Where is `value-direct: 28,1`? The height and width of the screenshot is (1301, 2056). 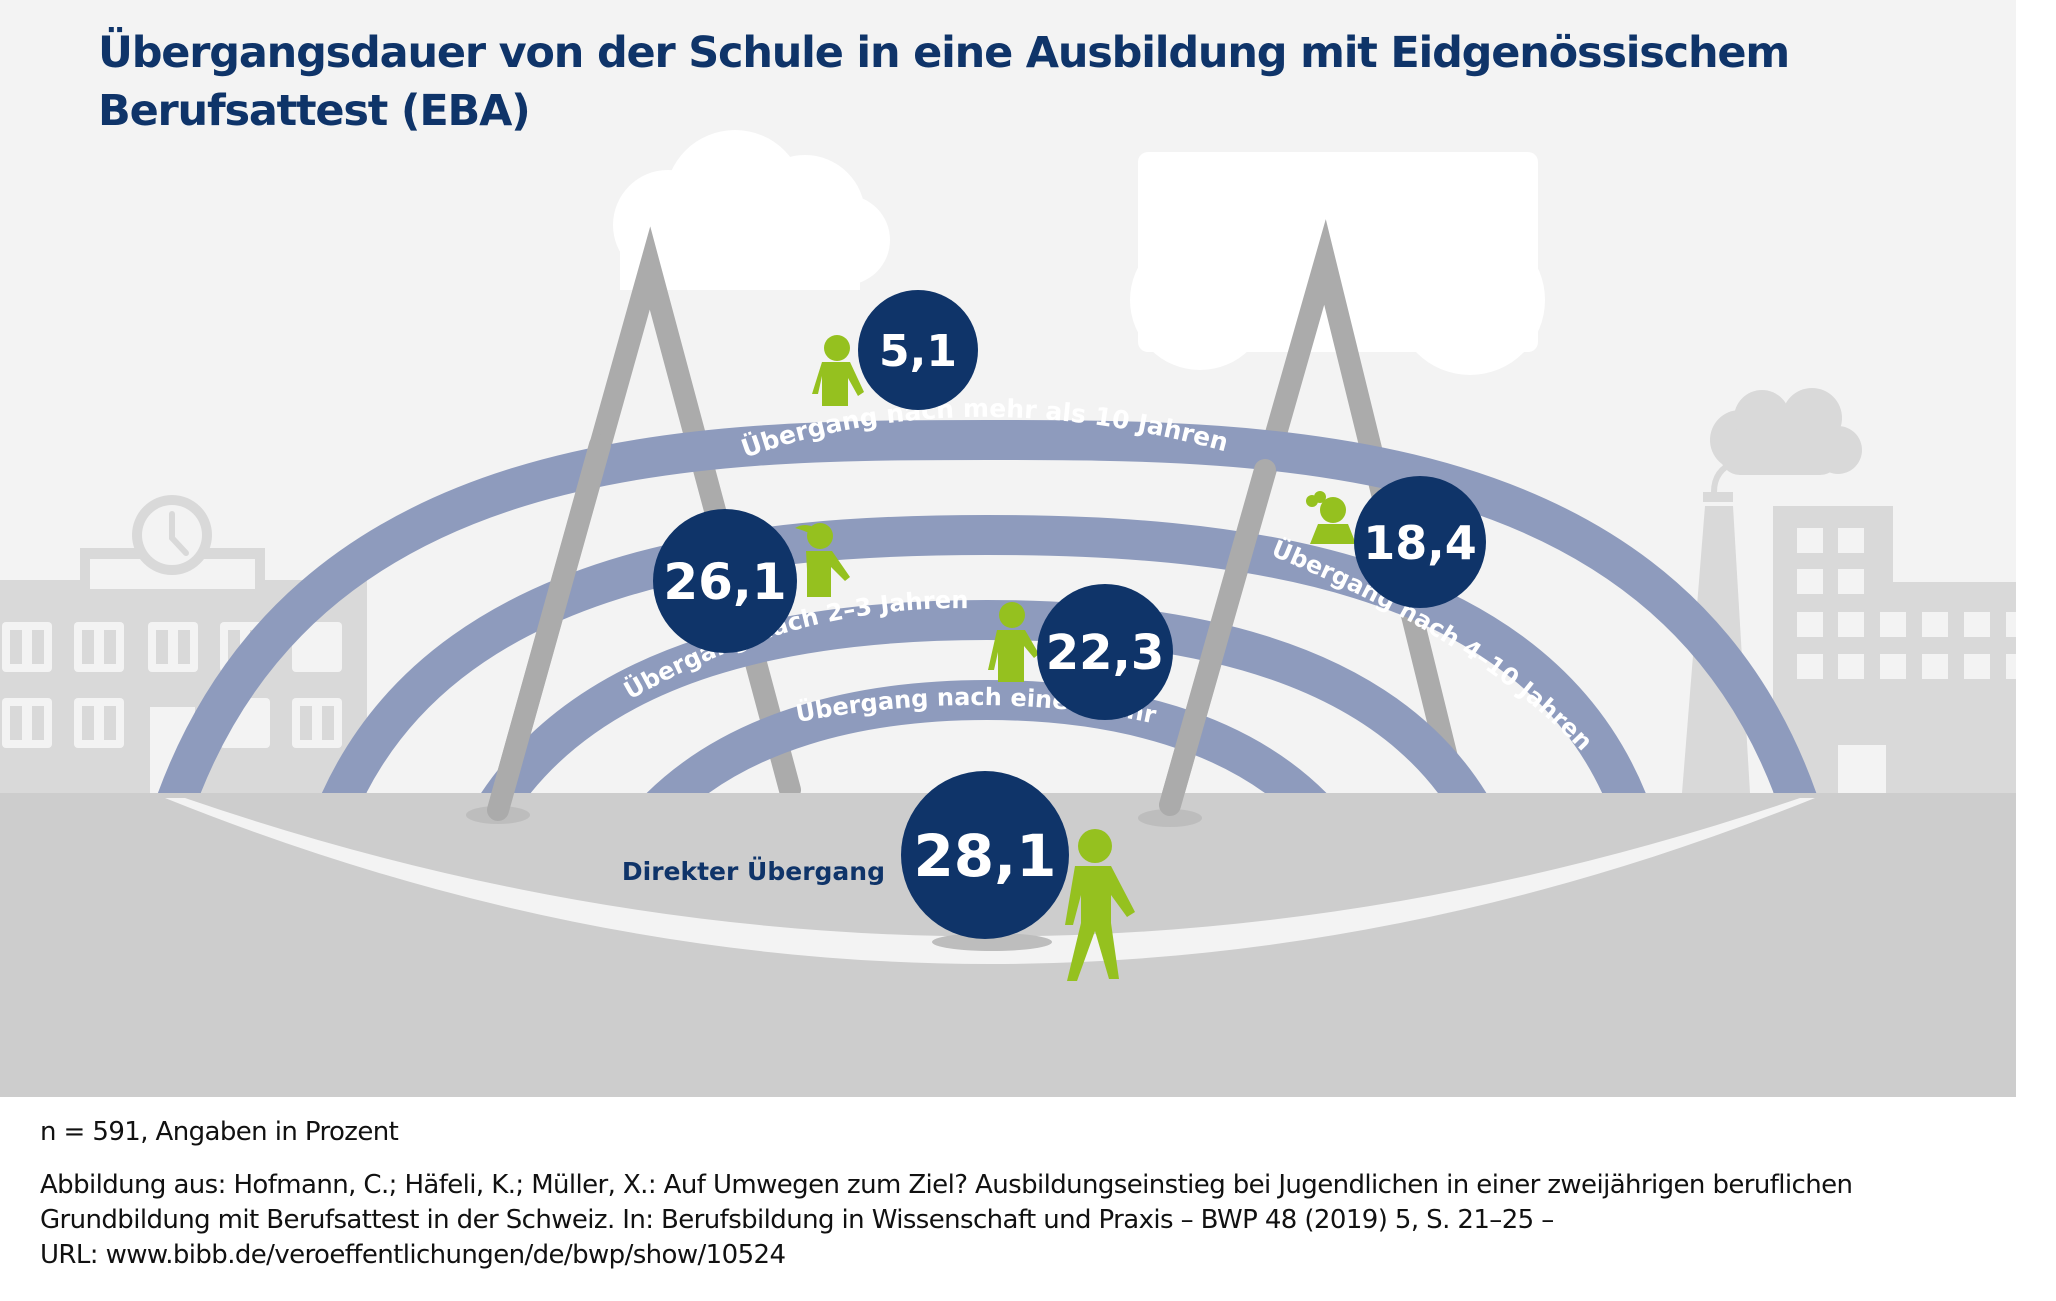
value-direct: 28,1 is located at coordinates (984, 856).